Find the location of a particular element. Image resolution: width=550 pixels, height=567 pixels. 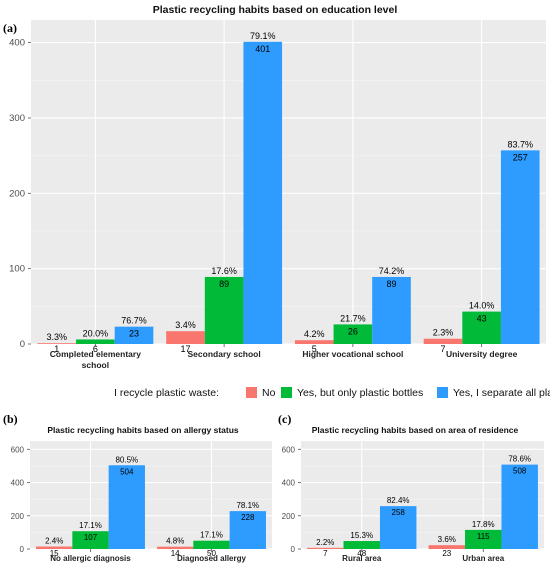

chart-c-category-label: Urban area is located at coordinates (483, 558).